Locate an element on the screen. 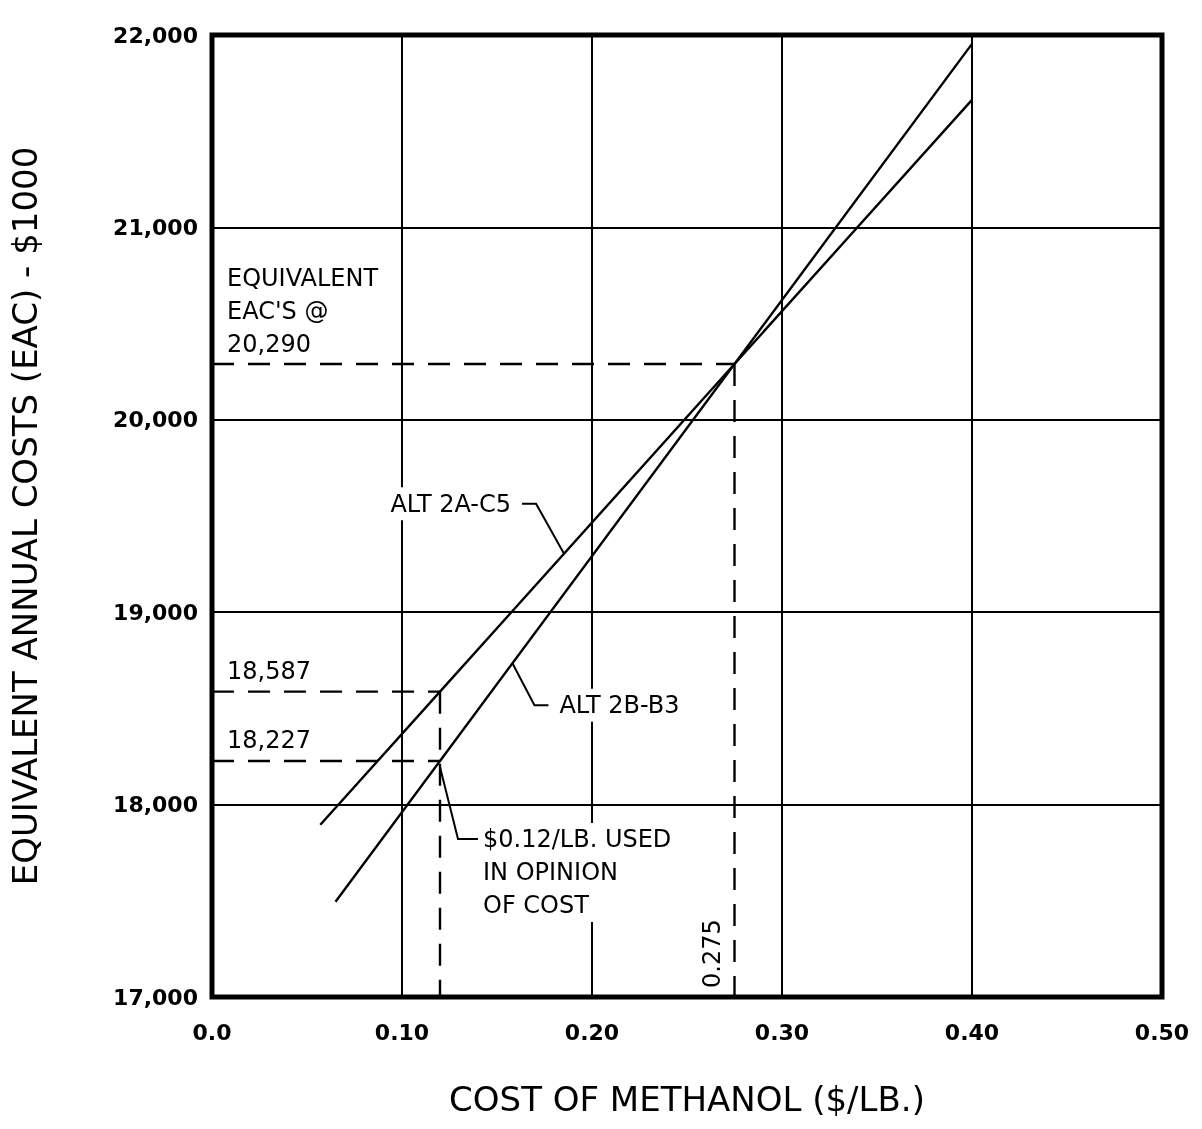  x-tick-label: 0.20 is located at coordinates (592, 1032).